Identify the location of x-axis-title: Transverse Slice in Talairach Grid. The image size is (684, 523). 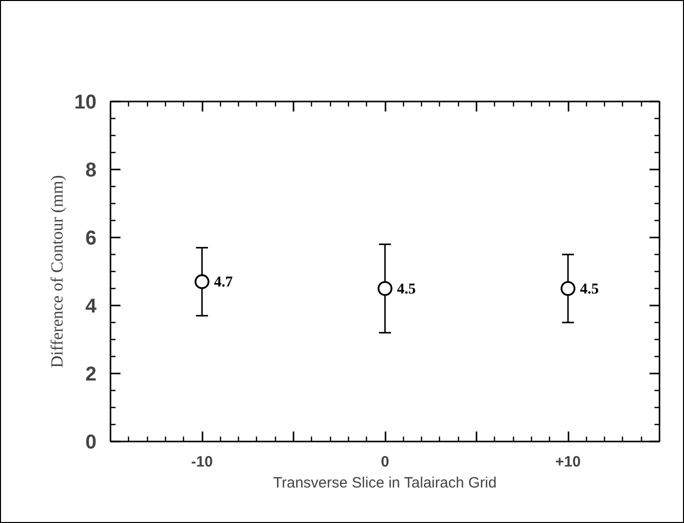
(385, 483).